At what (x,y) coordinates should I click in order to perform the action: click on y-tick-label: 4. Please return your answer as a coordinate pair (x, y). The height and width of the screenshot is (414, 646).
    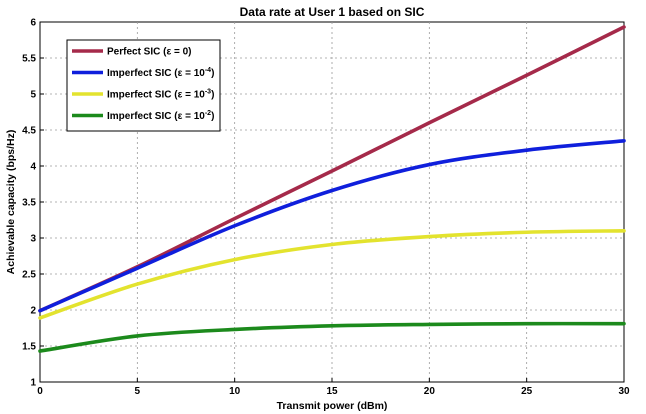
    Looking at the image, I should click on (33, 167).